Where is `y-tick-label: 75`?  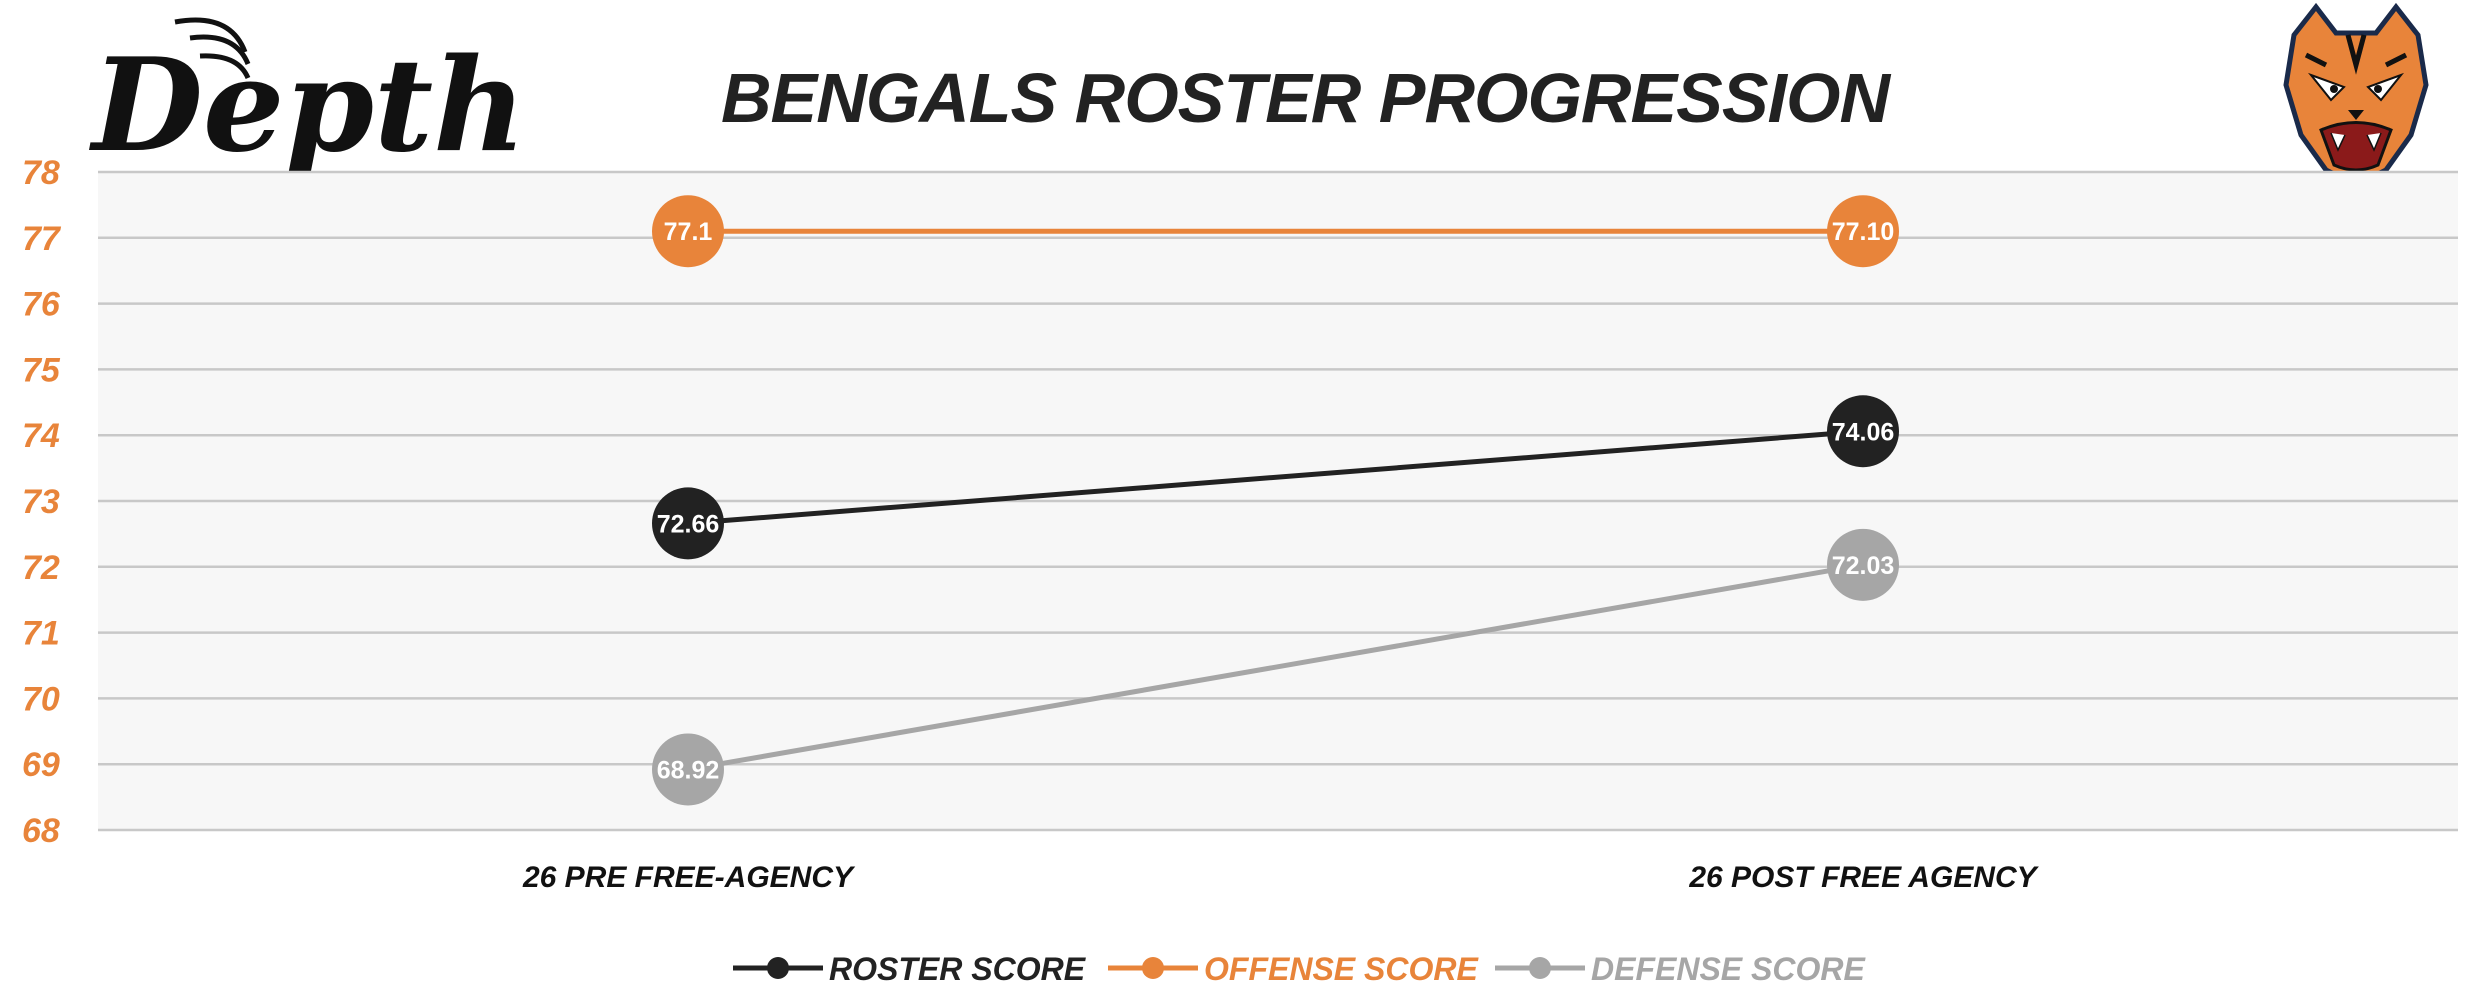 y-tick-label: 75 is located at coordinates (41, 370).